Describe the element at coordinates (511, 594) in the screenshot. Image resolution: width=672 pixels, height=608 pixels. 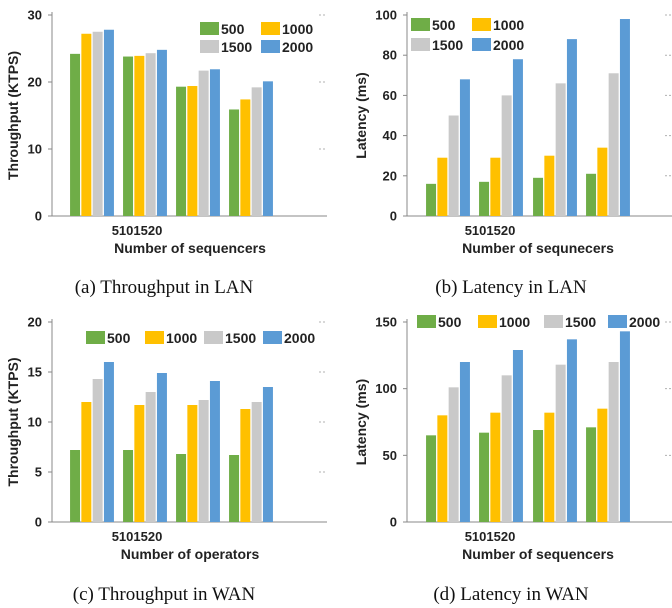
I see `panel-caption: (d) Latency in WAN` at that location.